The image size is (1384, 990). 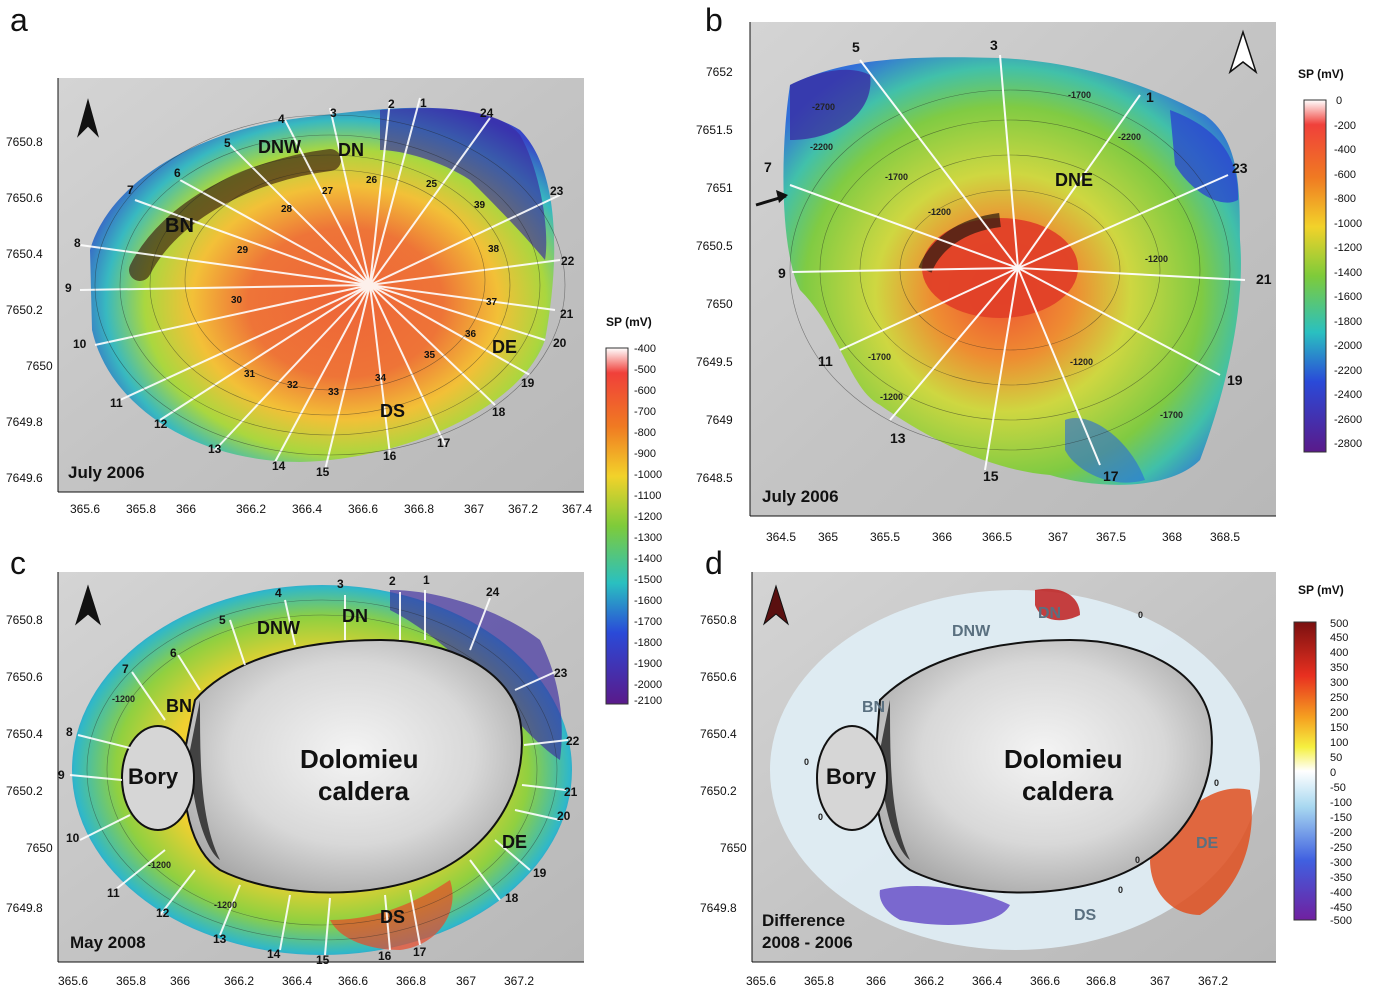 What do you see at coordinates (24, 198) in the screenshot?
I see `svg-text: 7650.6` at bounding box center [24, 198].